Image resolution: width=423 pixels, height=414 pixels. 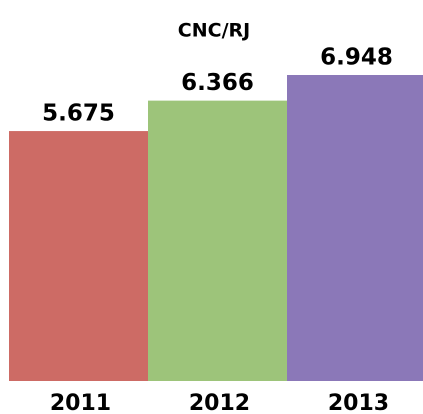 What do you see at coordinates (214, 31) in the screenshot?
I see `chart-title: CNC/RJ` at bounding box center [214, 31].